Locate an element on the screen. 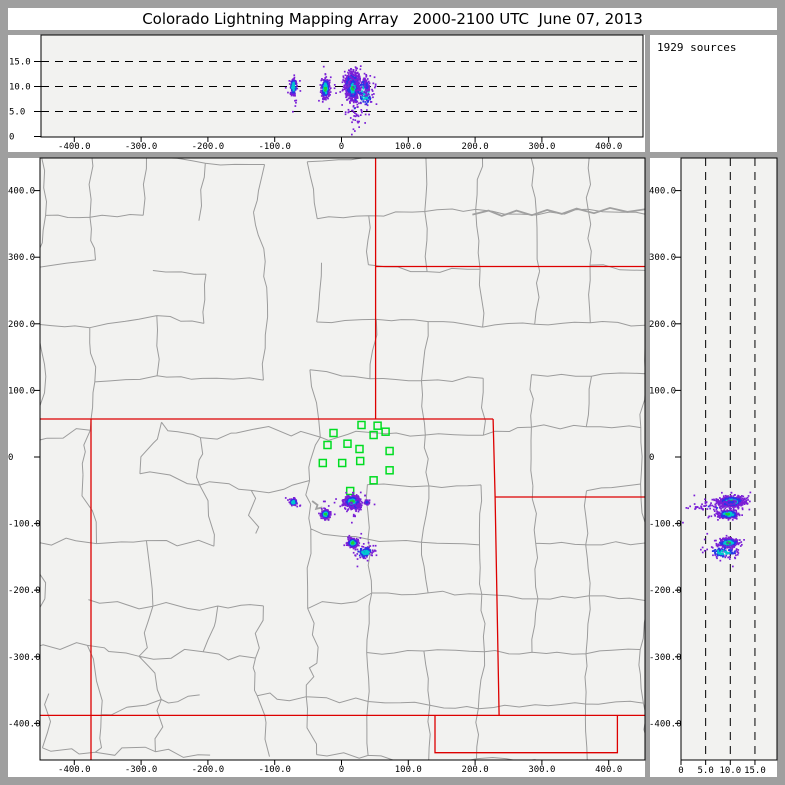  tick-label: 0 is located at coordinates (651, 458).